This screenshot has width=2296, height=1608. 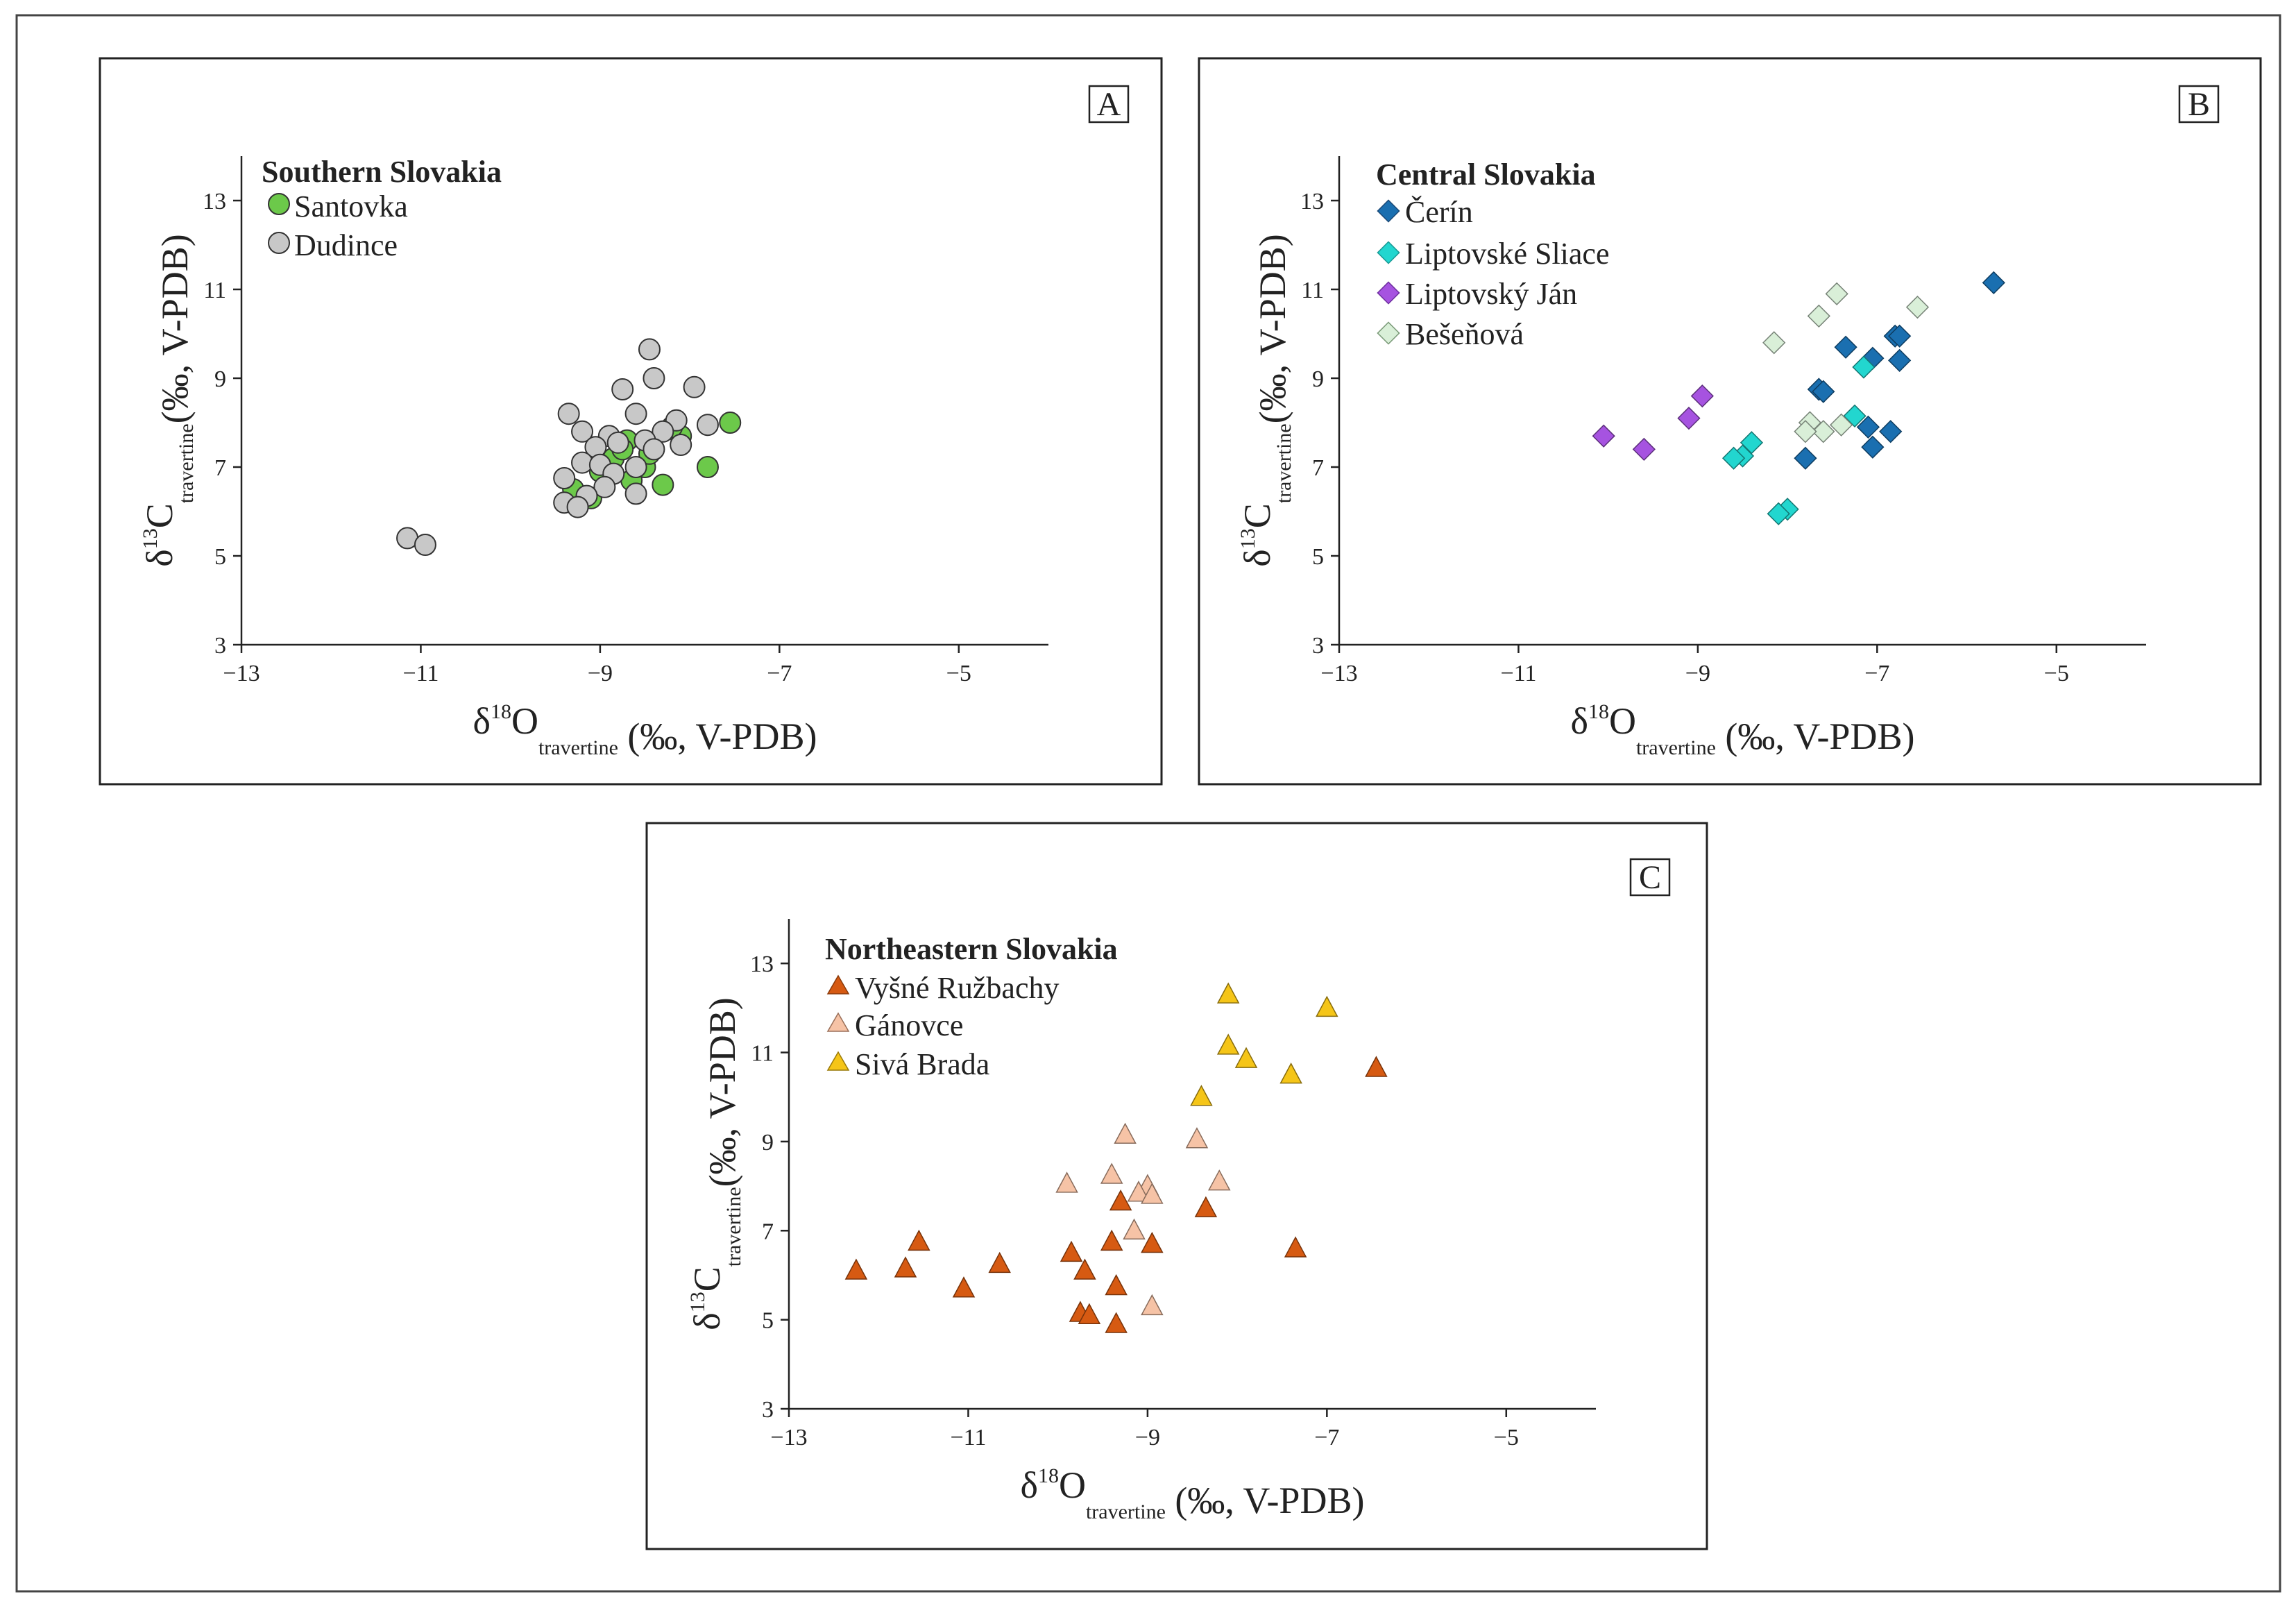 What do you see at coordinates (1464, 334) in the screenshot?
I see `legend-label-besenova: Bešeňová` at bounding box center [1464, 334].